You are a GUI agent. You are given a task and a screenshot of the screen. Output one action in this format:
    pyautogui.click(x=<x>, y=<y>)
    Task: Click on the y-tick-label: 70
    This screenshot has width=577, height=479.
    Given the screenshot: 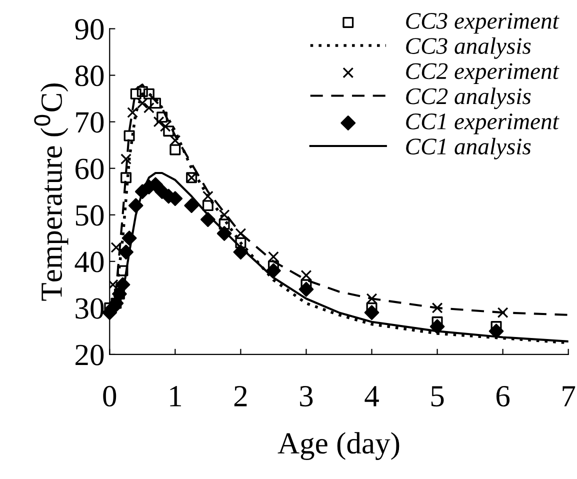 What is the action you would take?
    pyautogui.click(x=90, y=122)
    